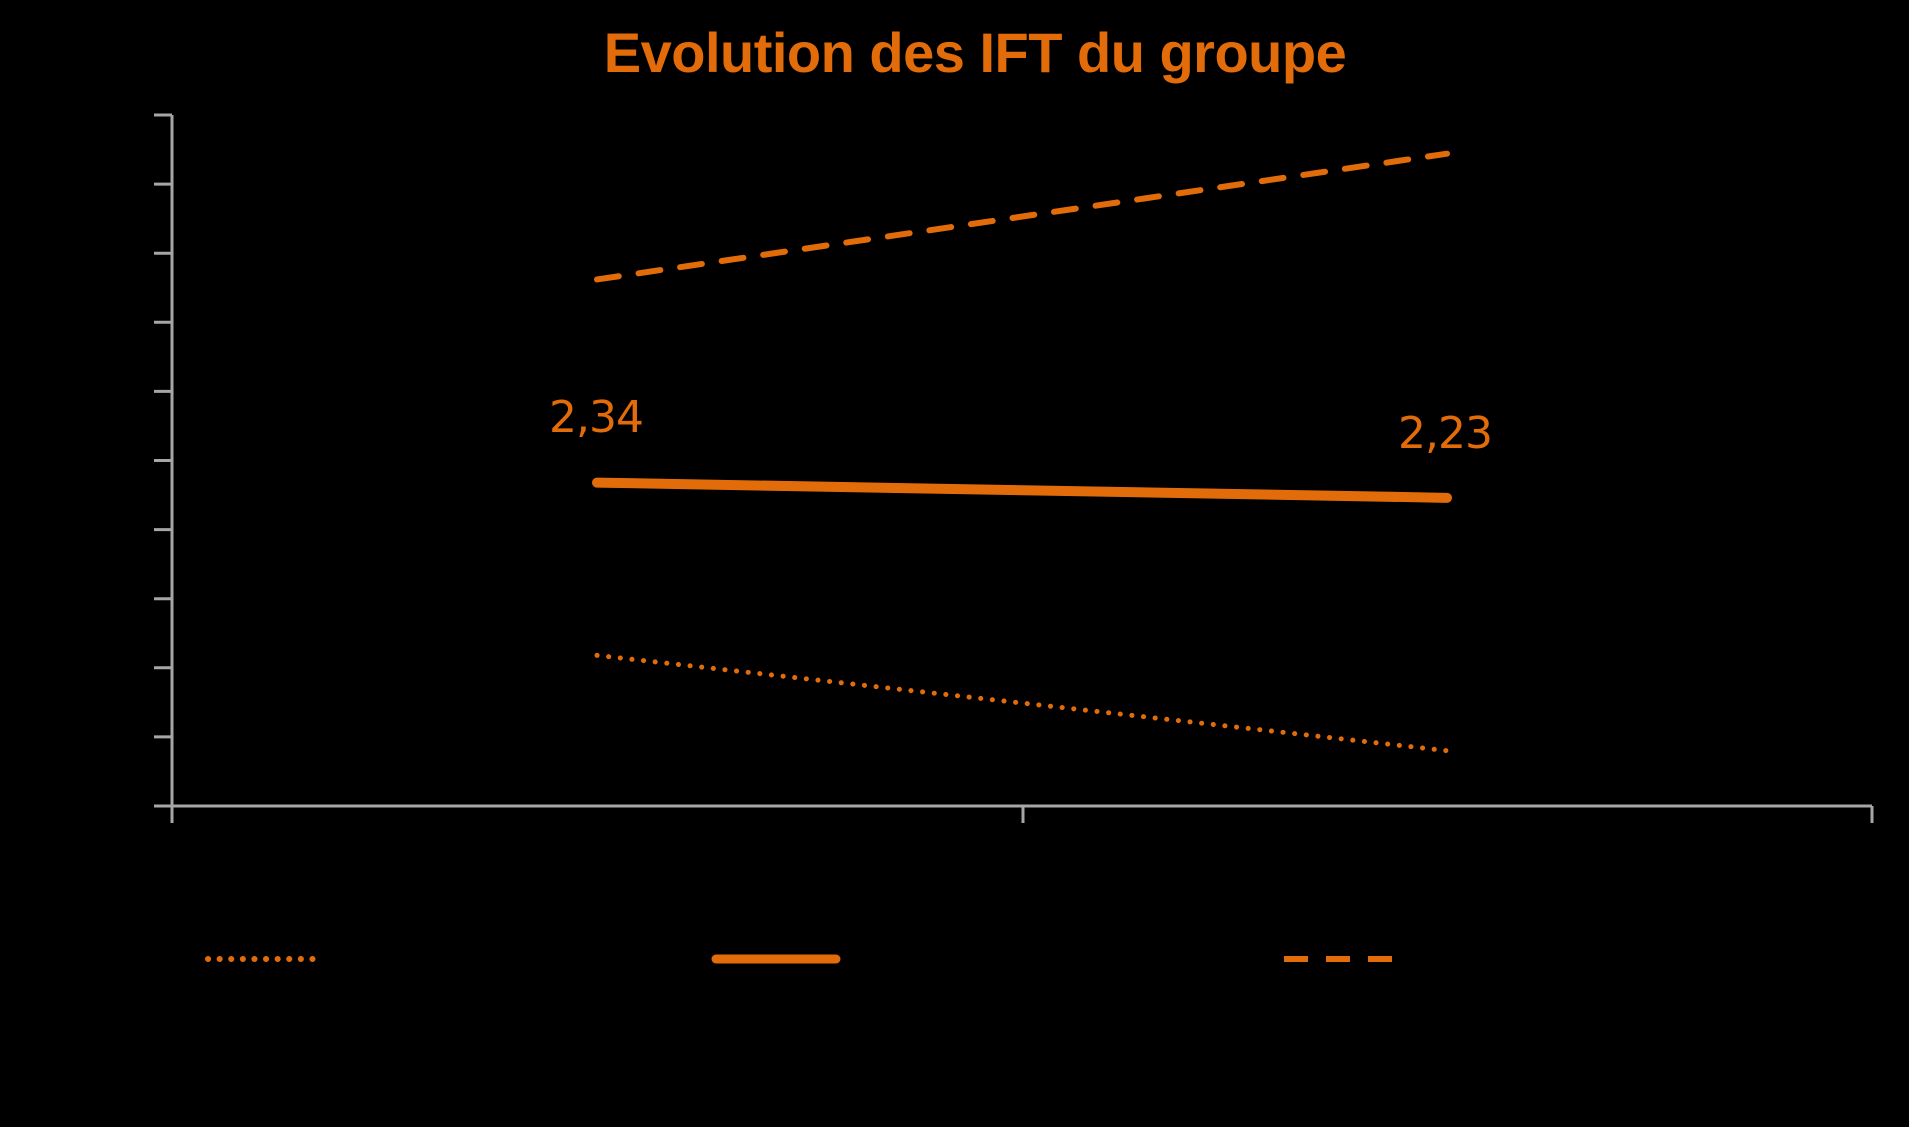 The width and height of the screenshot is (1909, 1127). I want to click on legend-solid-line-icon, so click(776, 959).